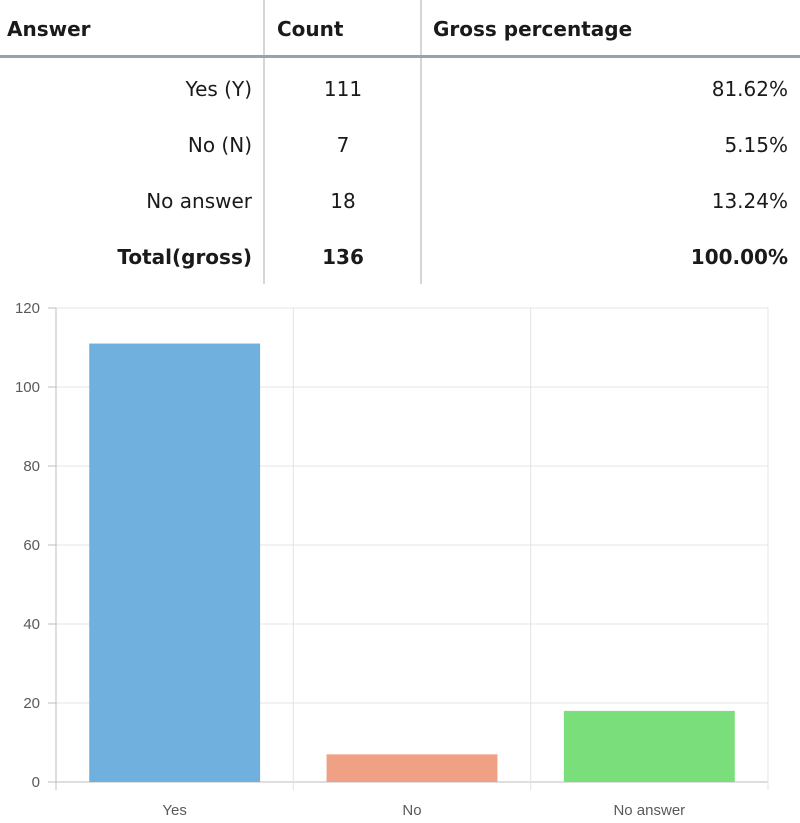 Image resolution: width=800 pixels, height=823 pixels. What do you see at coordinates (31, 545) in the screenshot?
I see `y-tick-label: 60` at bounding box center [31, 545].